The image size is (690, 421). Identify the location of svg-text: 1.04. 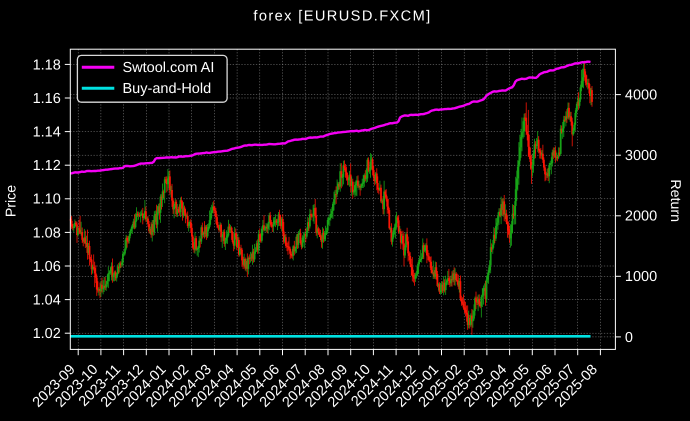
(47, 301).